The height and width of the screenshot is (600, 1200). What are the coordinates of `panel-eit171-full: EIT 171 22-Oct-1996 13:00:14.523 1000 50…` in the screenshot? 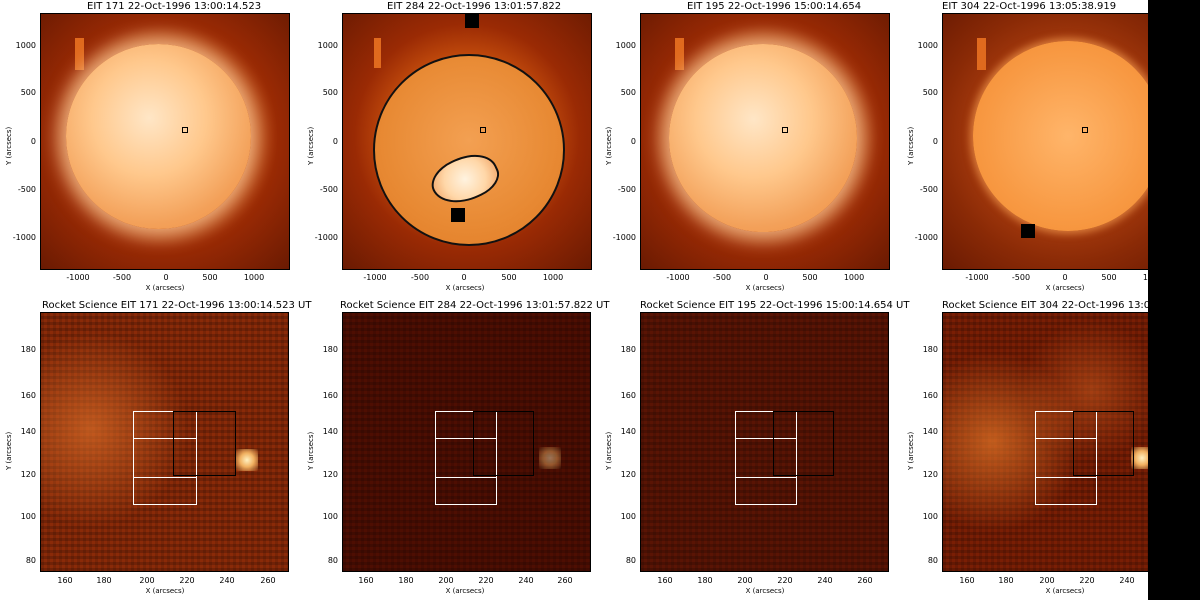 It's located at (150, 150).